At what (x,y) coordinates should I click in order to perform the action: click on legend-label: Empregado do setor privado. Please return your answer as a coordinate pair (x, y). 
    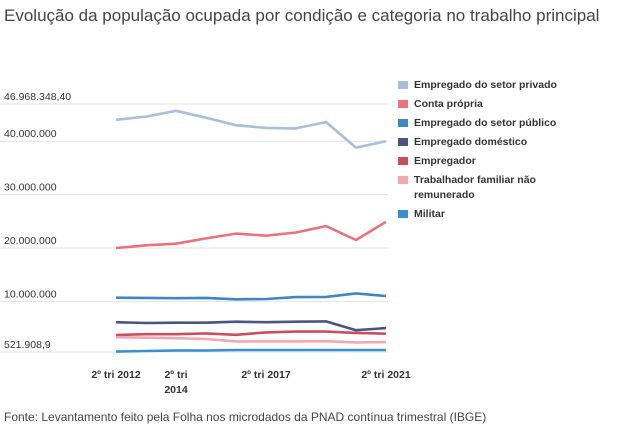
    Looking at the image, I should click on (485, 85).